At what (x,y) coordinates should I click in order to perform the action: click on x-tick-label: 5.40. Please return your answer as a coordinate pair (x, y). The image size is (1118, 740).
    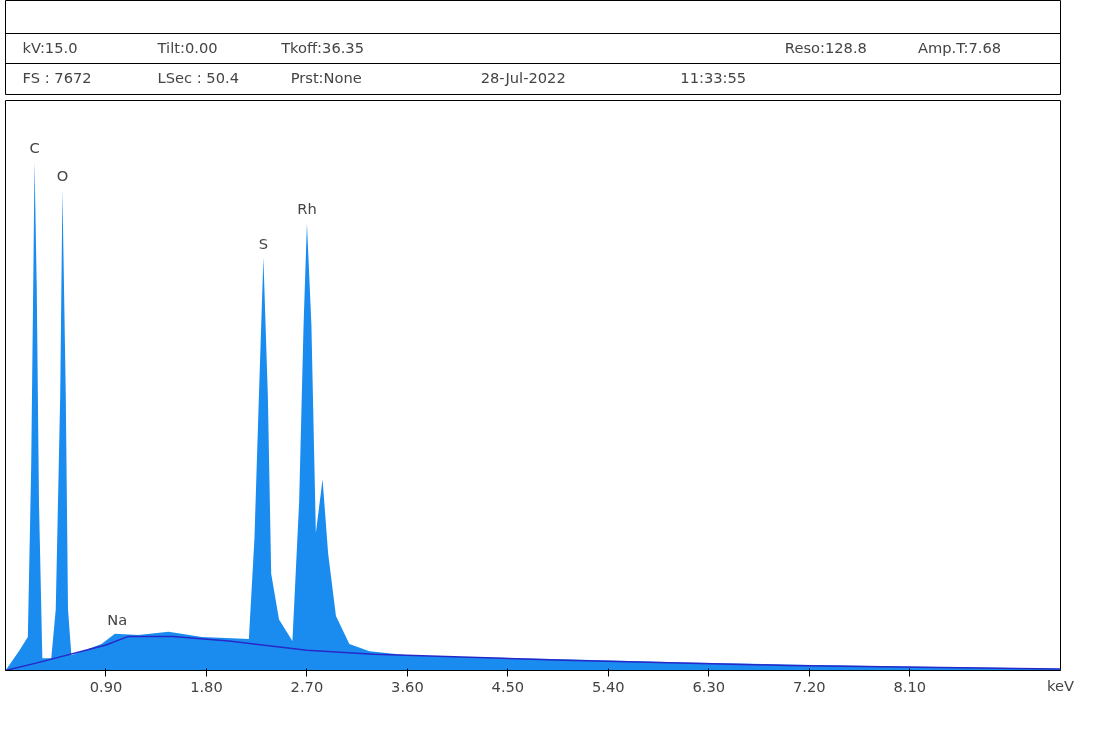
    Looking at the image, I should click on (608, 686).